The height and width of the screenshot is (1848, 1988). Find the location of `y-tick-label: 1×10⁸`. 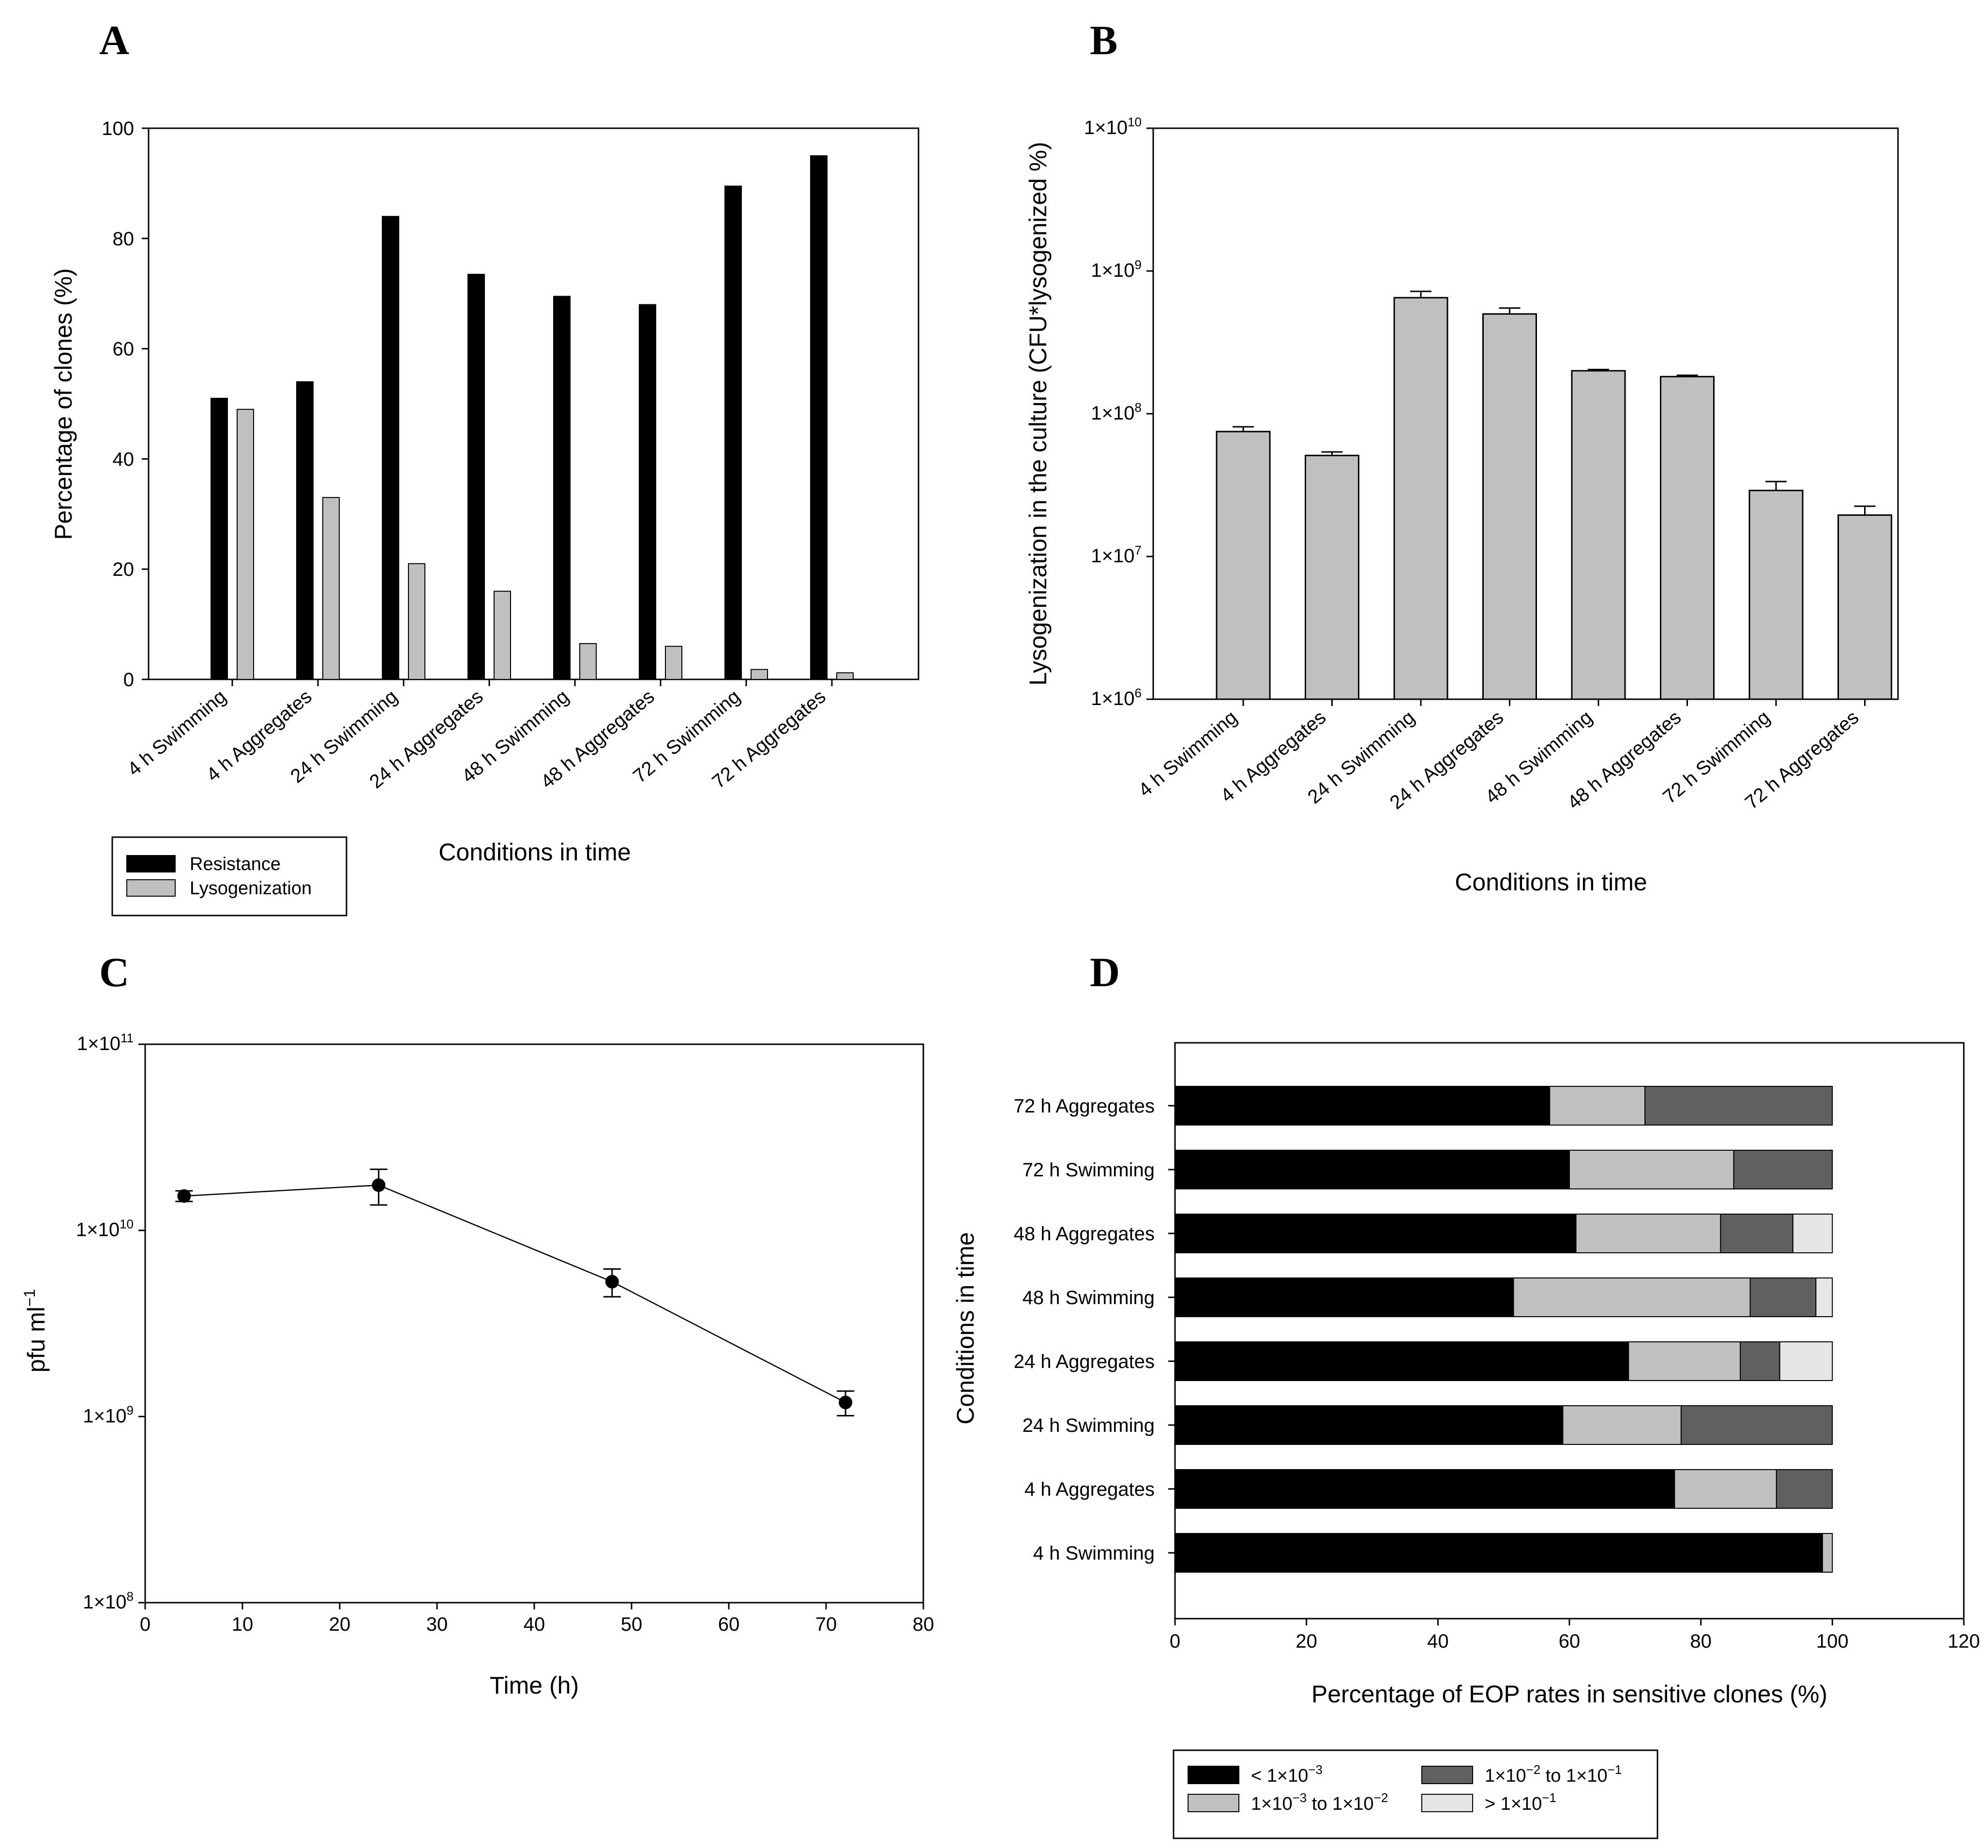

y-tick-label: 1×10⁸ is located at coordinates (108, 1601).